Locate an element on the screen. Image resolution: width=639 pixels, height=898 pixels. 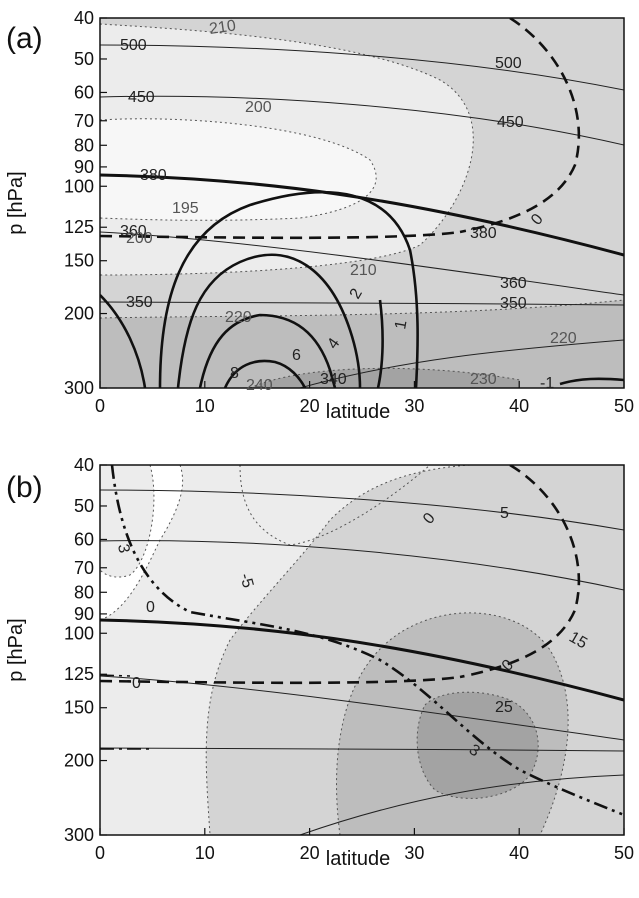
panel-a-x-tick-label-4: 40 is located at coordinates (519, 406).